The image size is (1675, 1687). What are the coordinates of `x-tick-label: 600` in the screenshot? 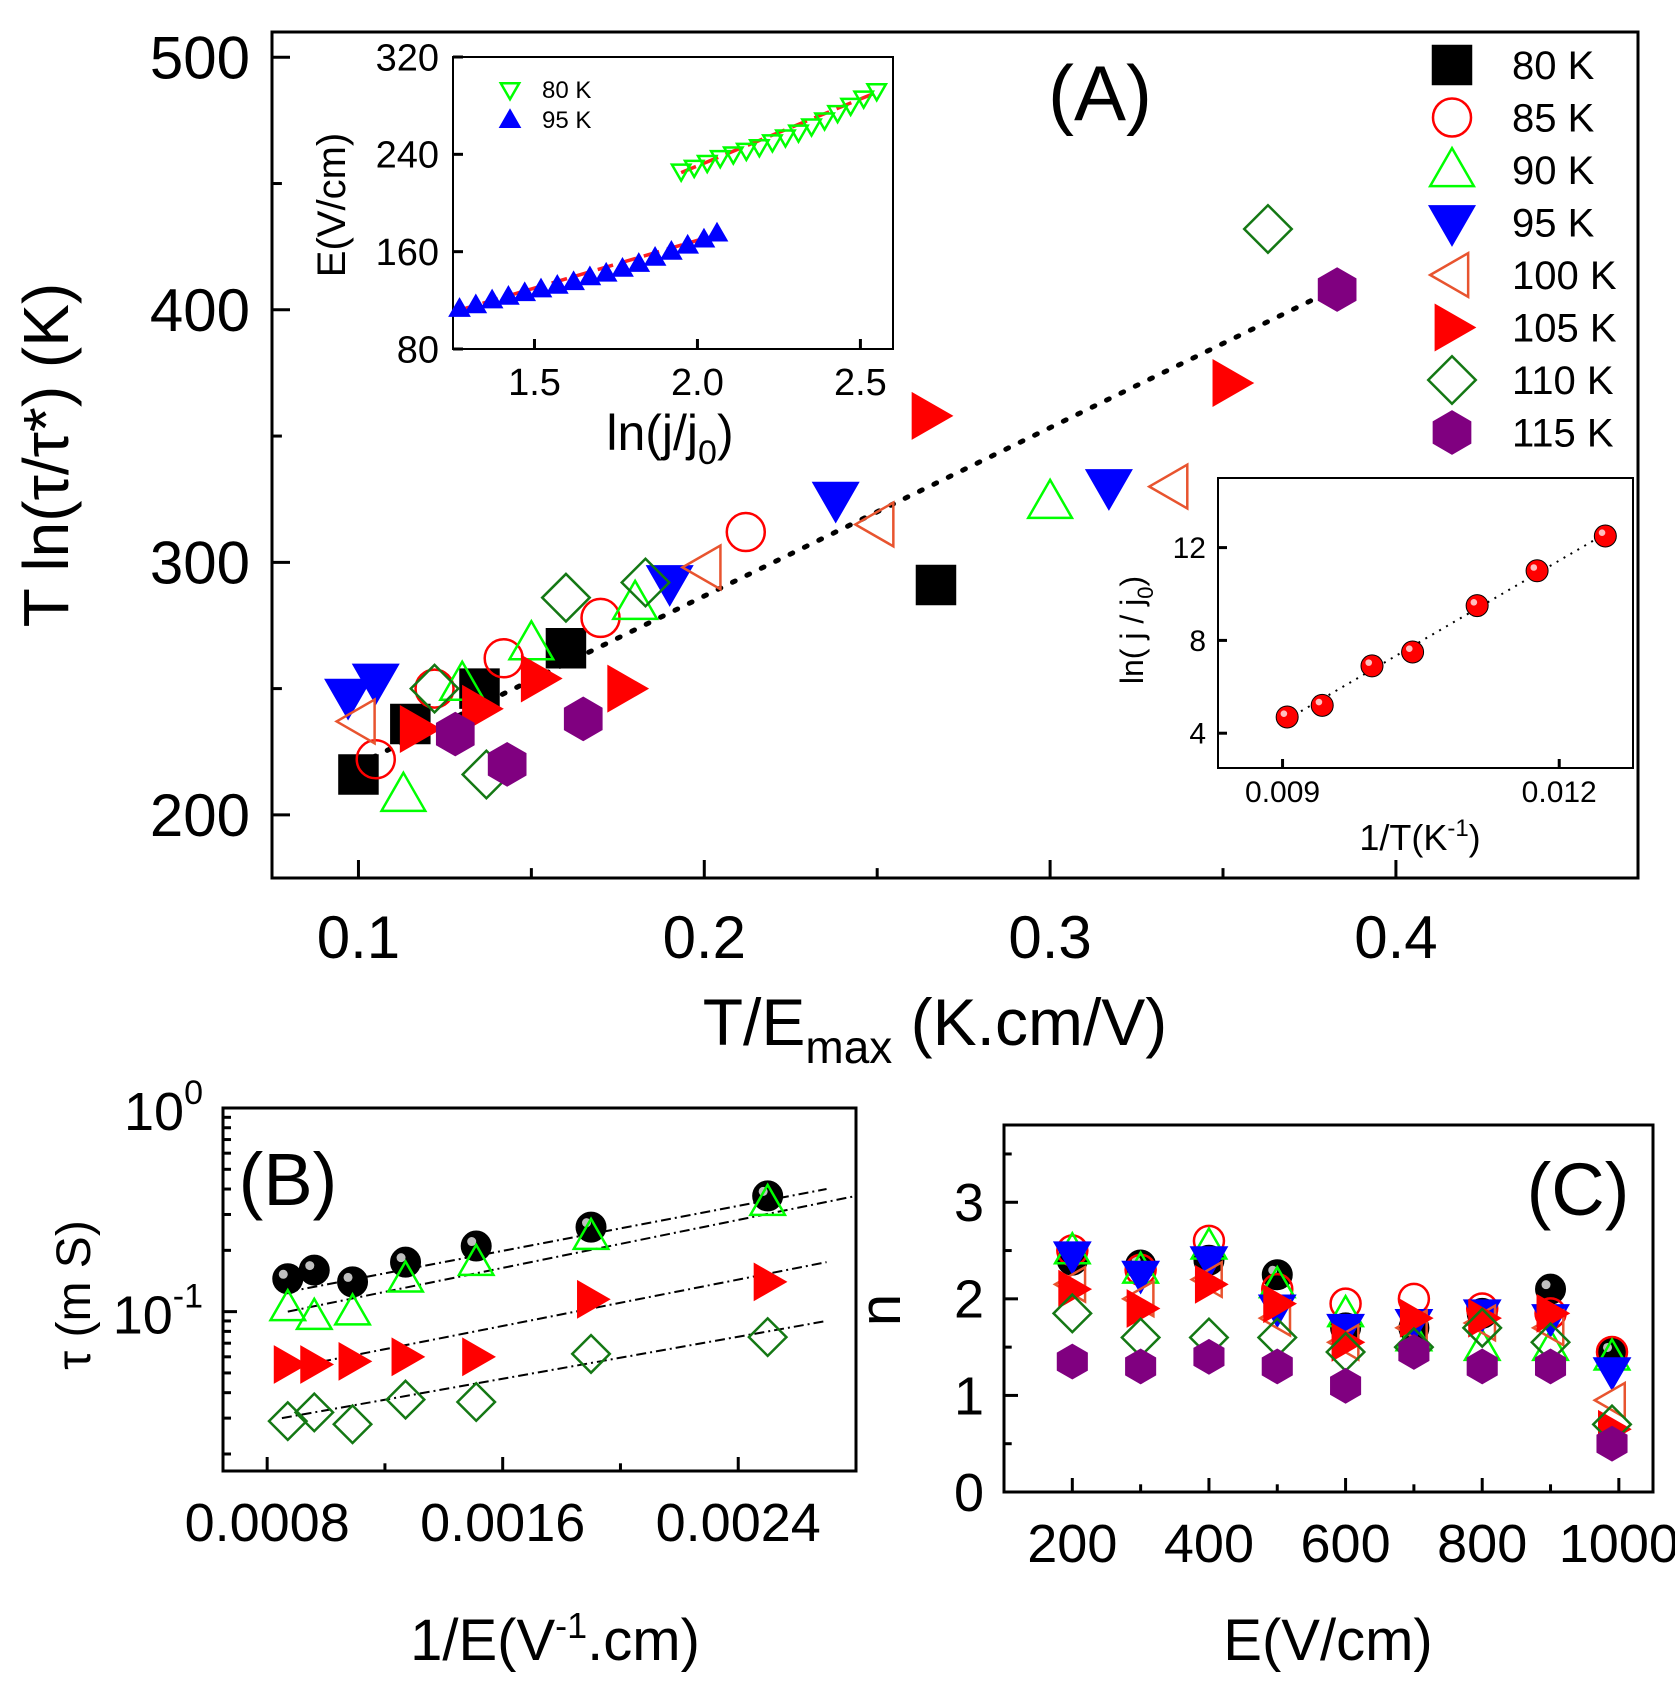 It's located at (1346, 1544).